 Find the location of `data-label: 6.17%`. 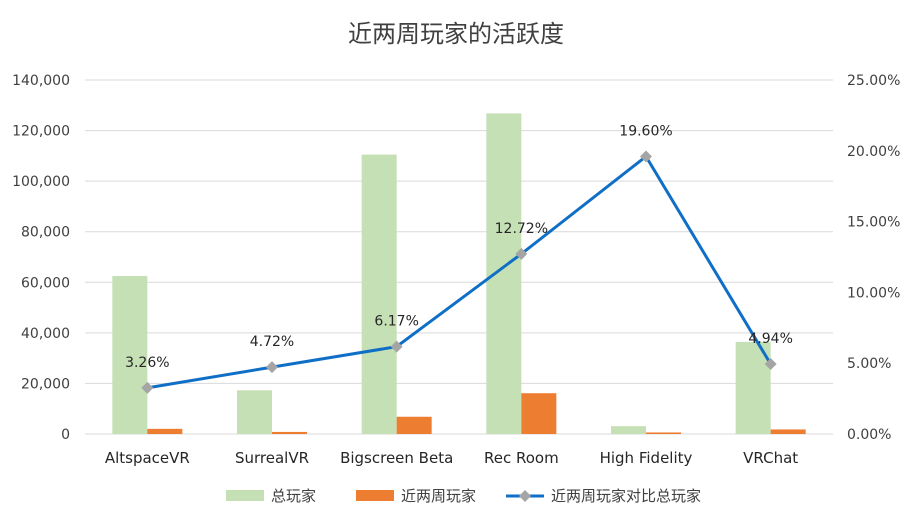

data-label: 6.17% is located at coordinates (396, 322).